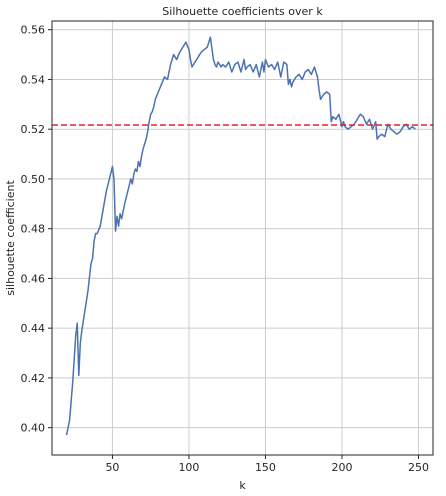 The height and width of the screenshot is (496, 446). I want to click on y-tick-label: 0.42, so click(33, 378).